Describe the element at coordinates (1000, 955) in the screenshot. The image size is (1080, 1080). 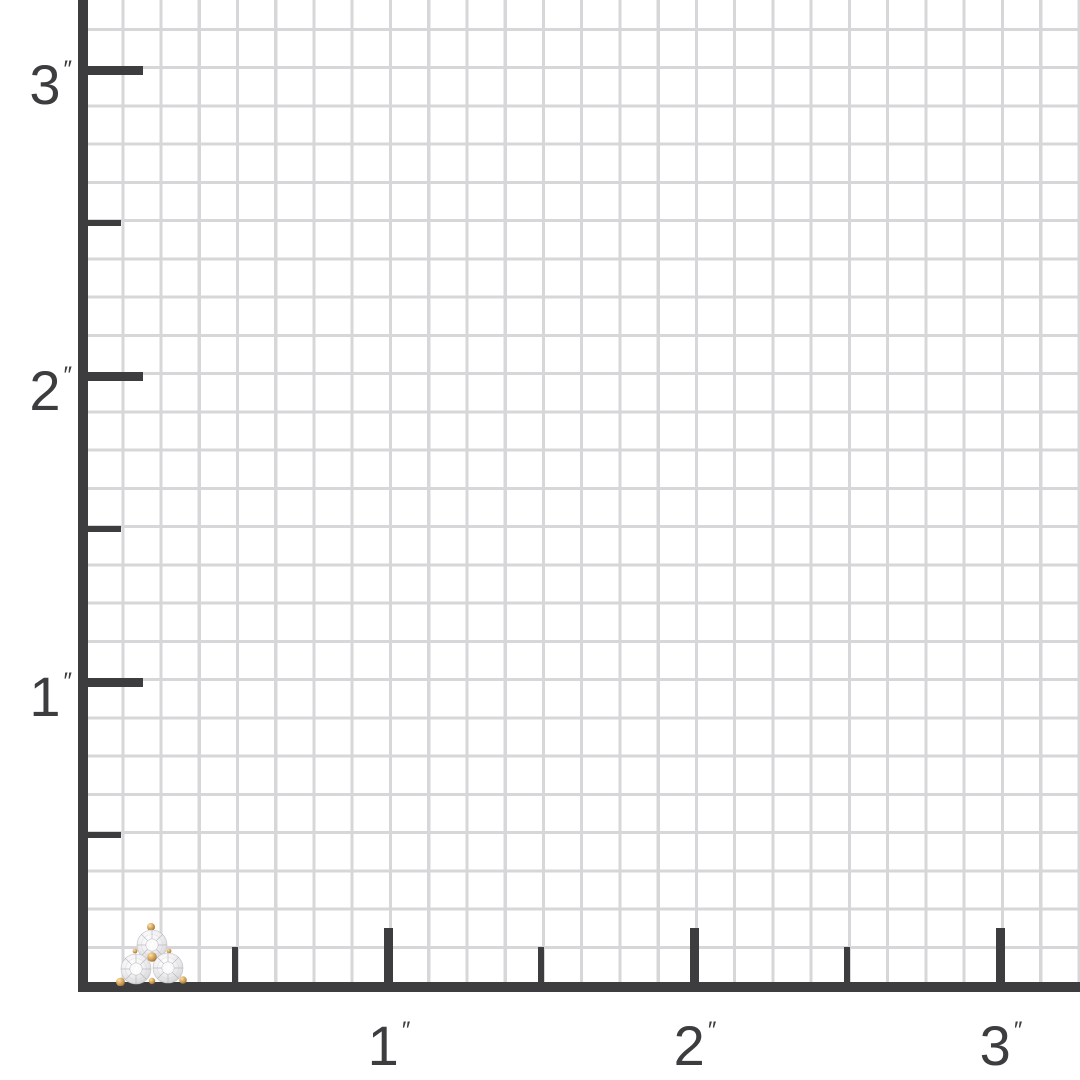
I see `x-axis-tick-3in` at that location.